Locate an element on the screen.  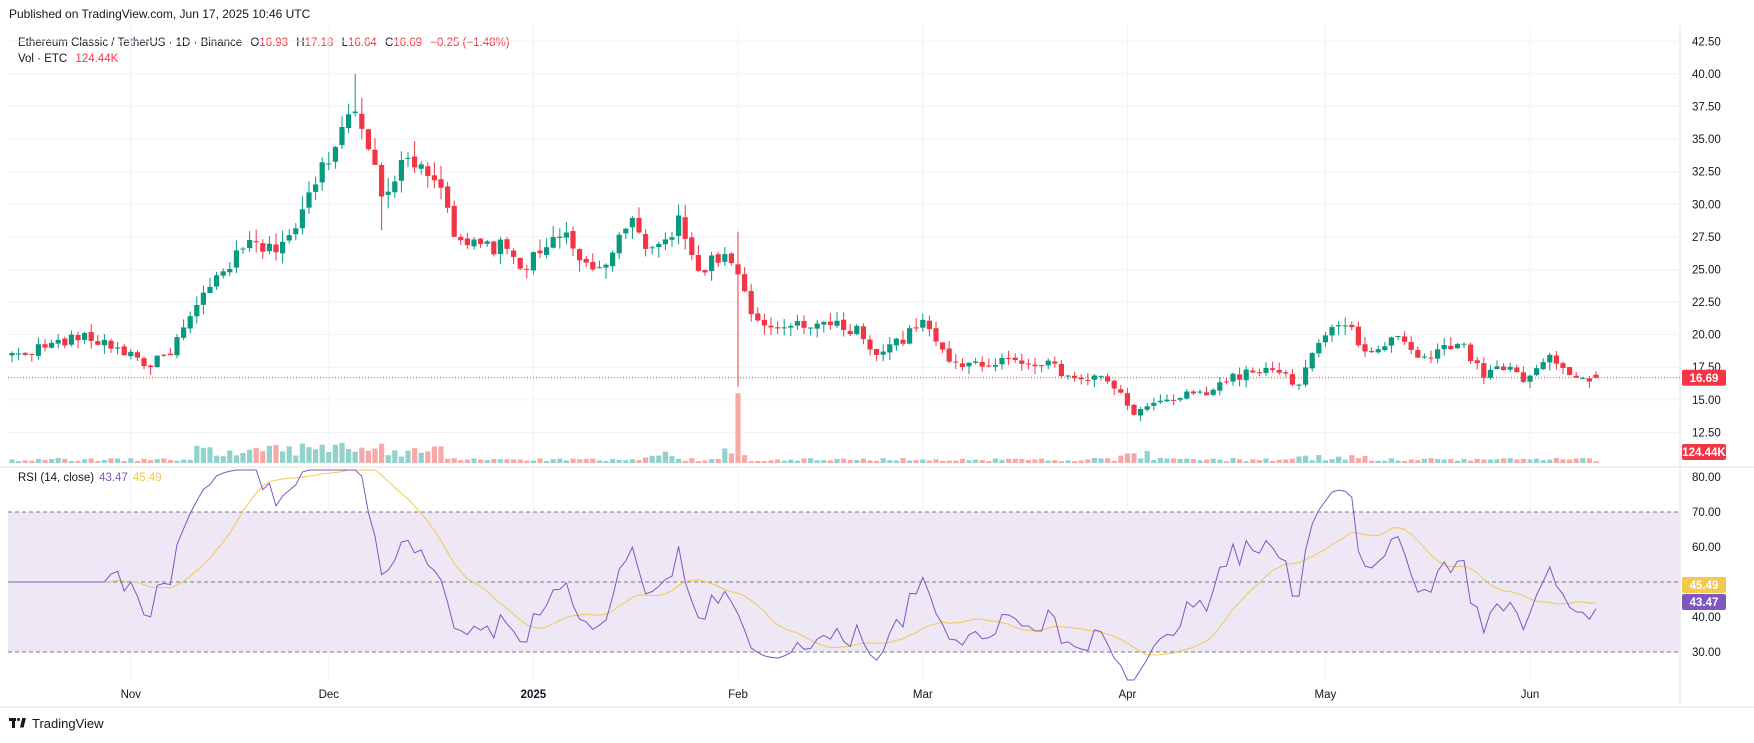
rsi-ma-tag: 45.49 is located at coordinates (1704, 585).